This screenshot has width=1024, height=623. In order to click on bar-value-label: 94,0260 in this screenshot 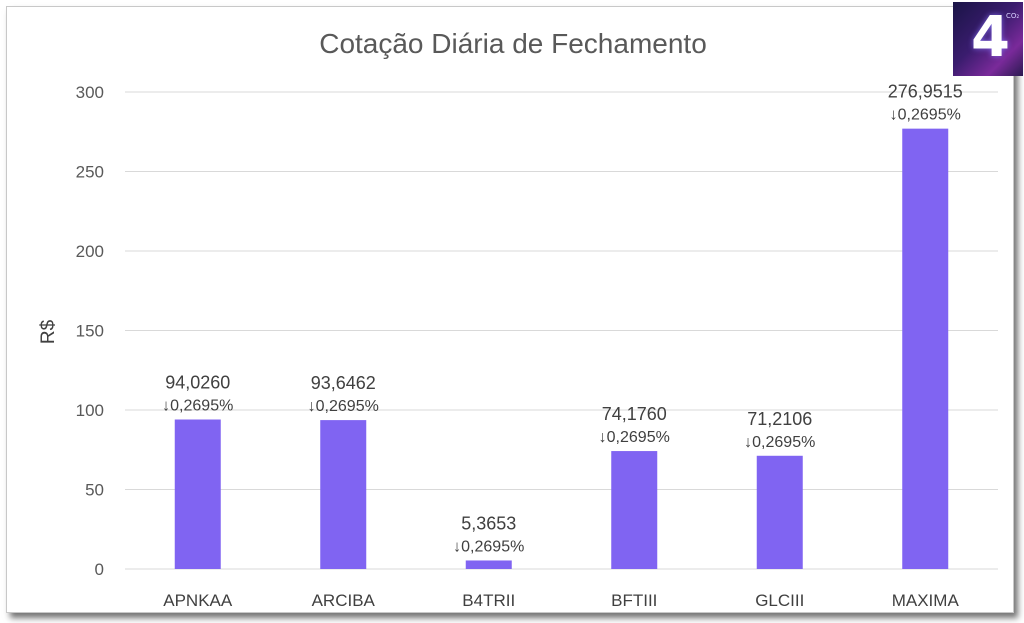, I will do `click(197, 382)`.